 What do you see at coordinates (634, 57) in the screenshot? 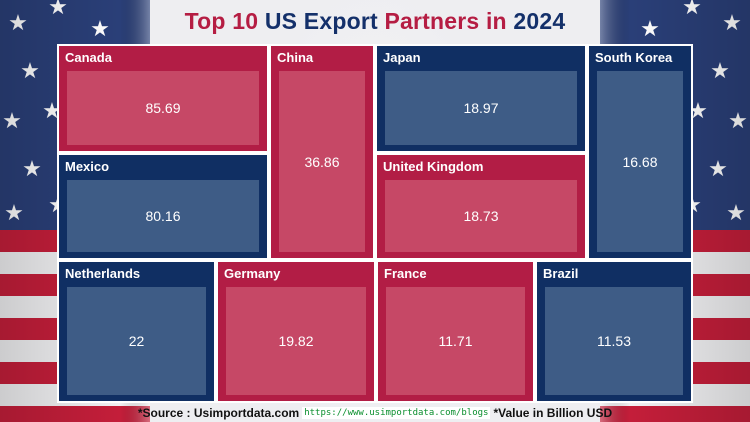
I see `tile-label: South Korea` at bounding box center [634, 57].